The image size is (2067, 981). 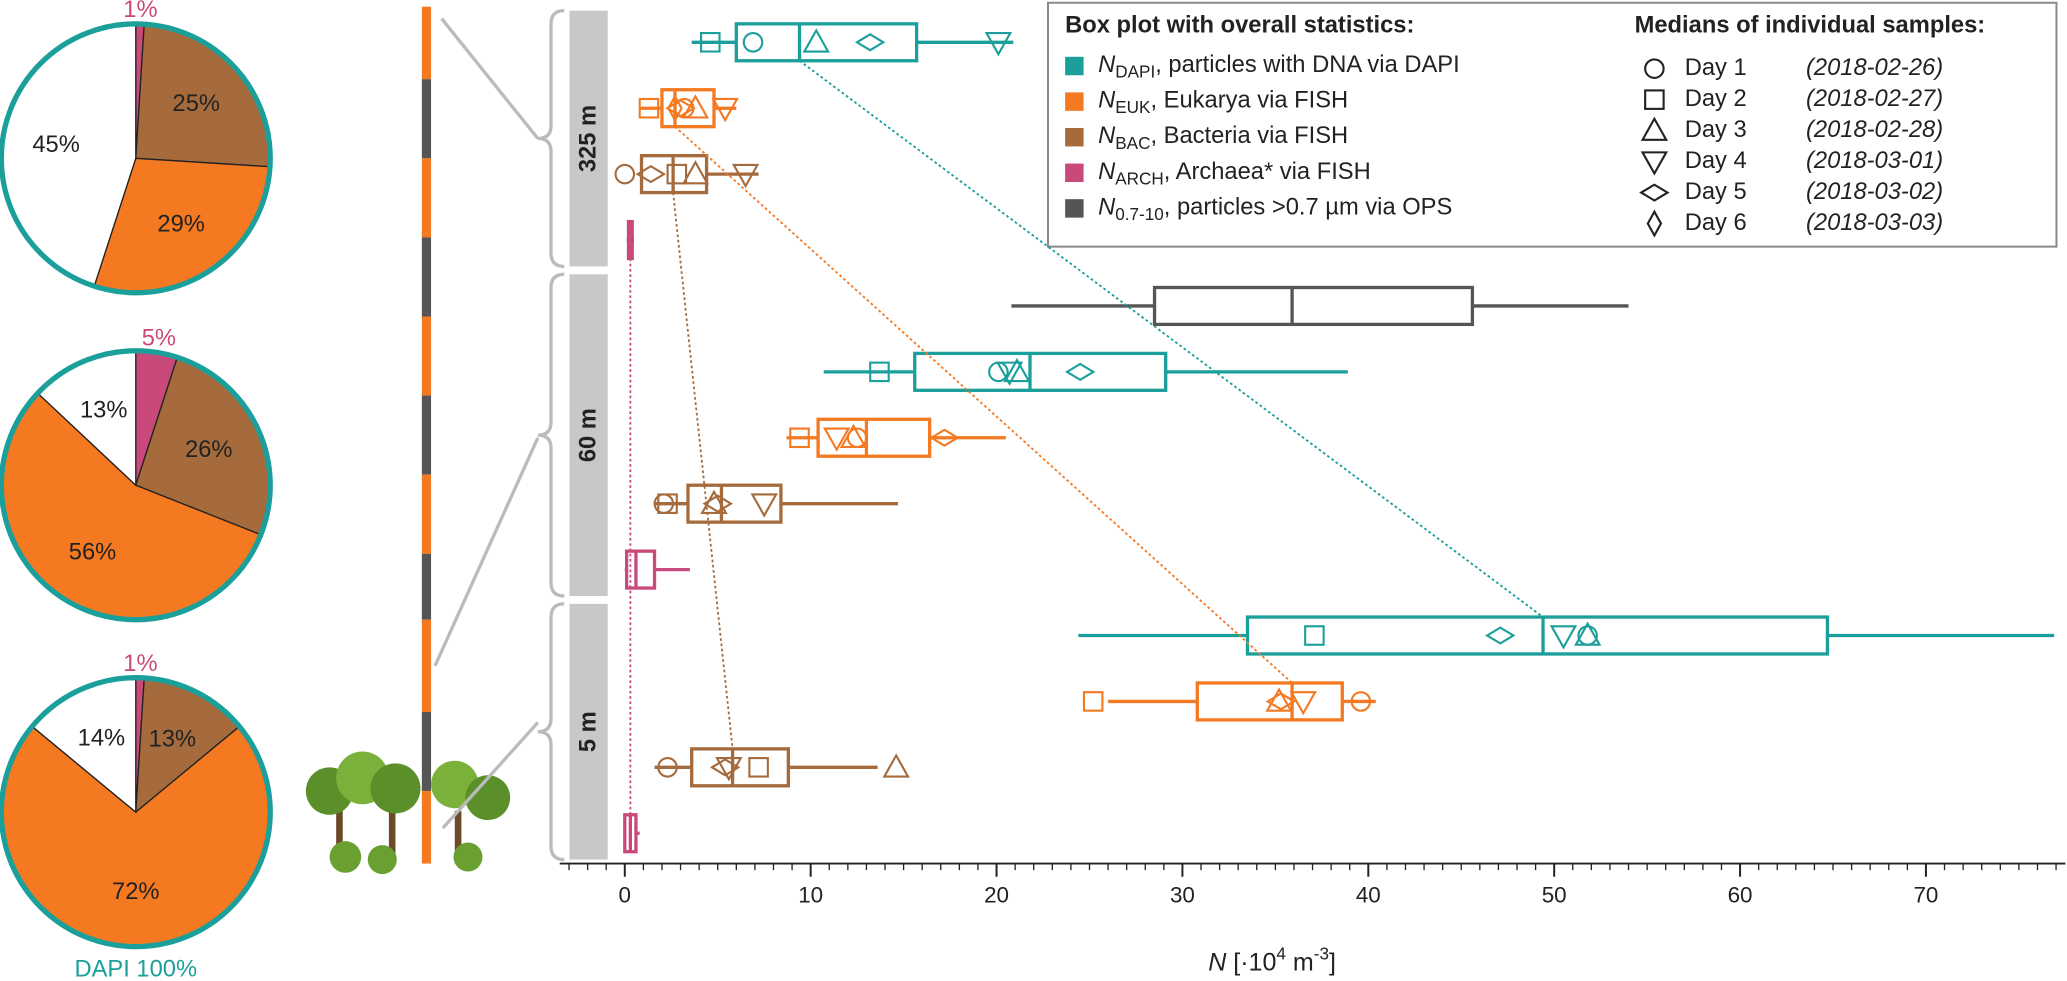 What do you see at coordinates (1249, 101) in the screenshot?
I see `legend-text: , Eukarya via FISH` at bounding box center [1249, 101].